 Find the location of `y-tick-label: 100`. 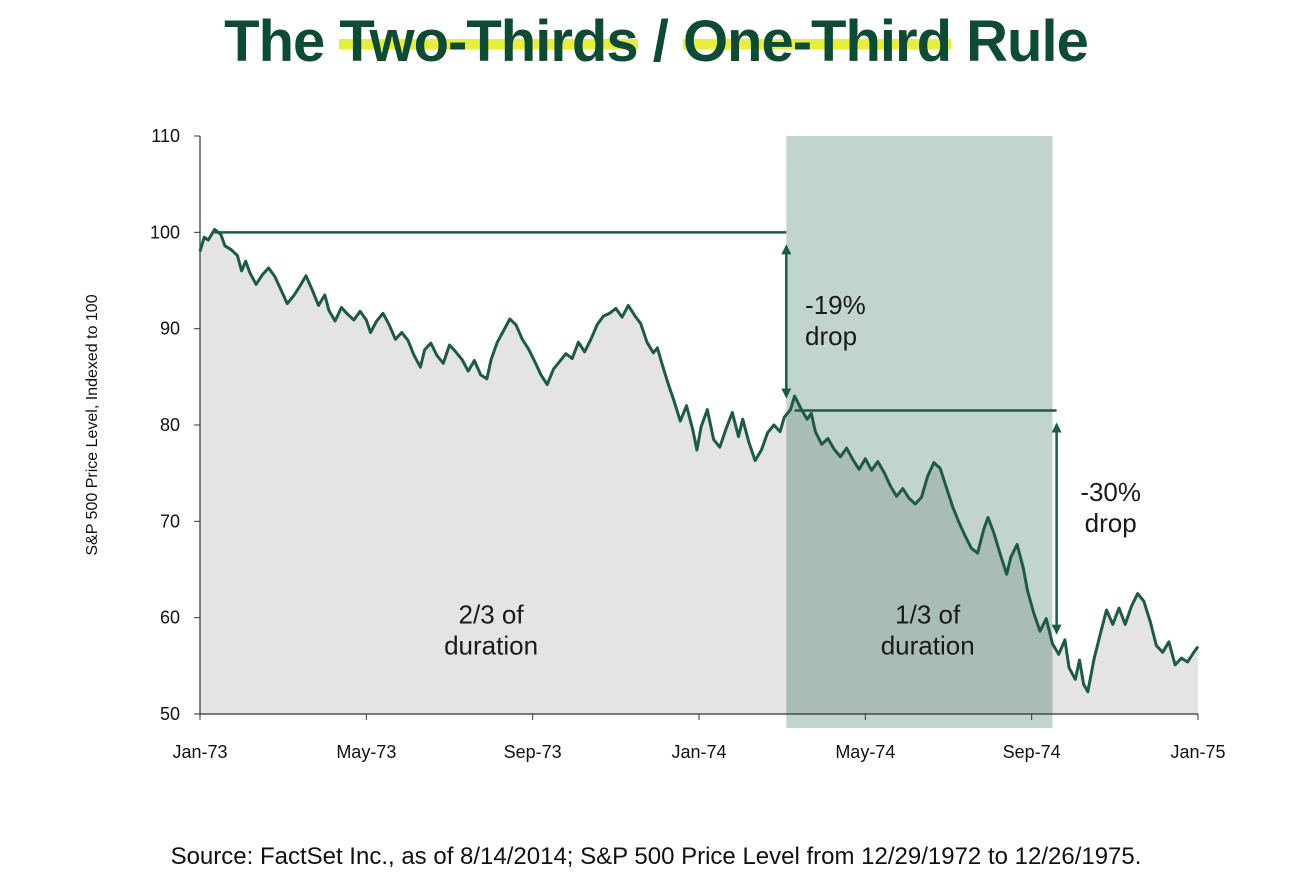

y-tick-label: 100 is located at coordinates (165, 232).